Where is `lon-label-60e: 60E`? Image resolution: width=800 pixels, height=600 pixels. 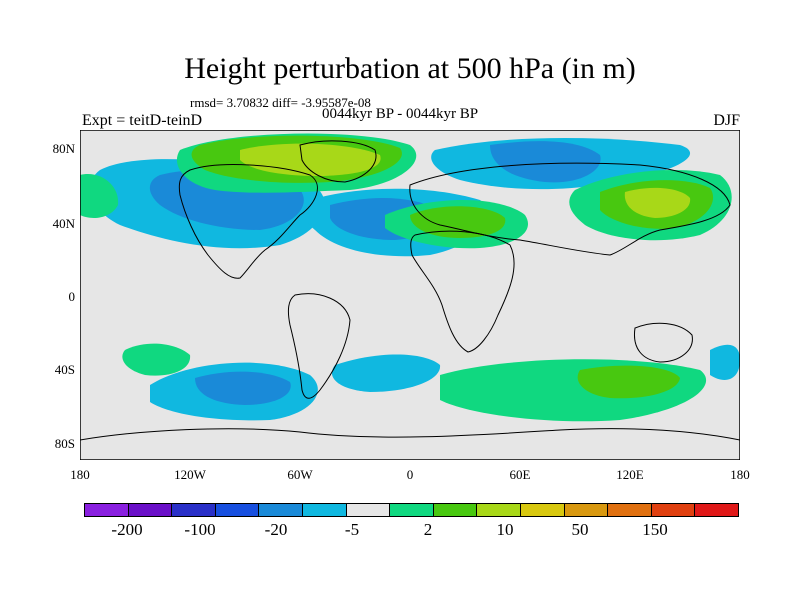
lon-label-60e: 60E is located at coordinates (520, 474).